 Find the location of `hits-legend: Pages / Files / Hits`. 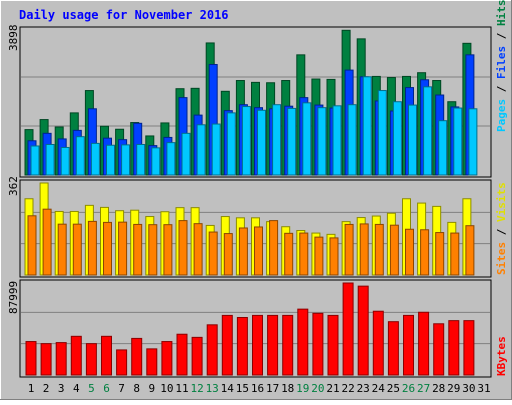

hits-legend: Pages / Files / Hits is located at coordinates (501, 66).